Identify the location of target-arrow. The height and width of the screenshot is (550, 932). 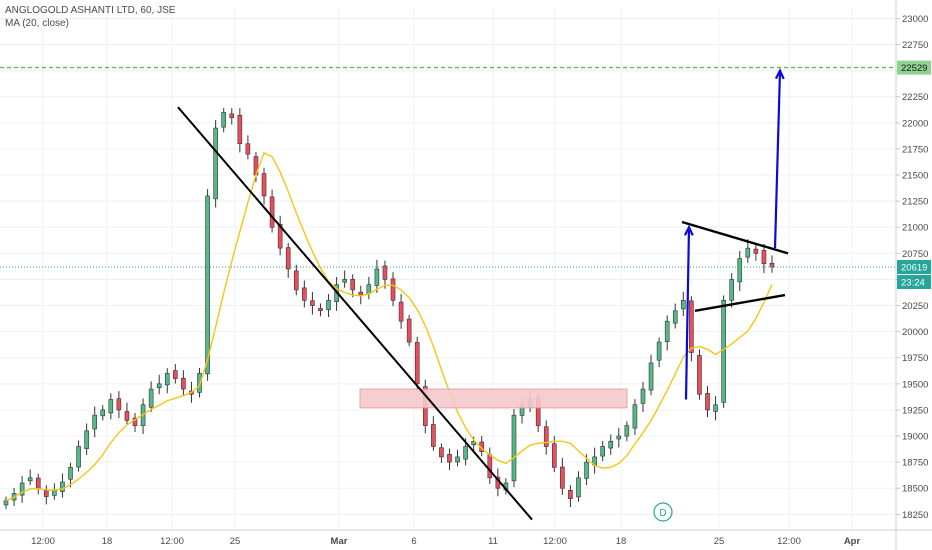
(777, 159).